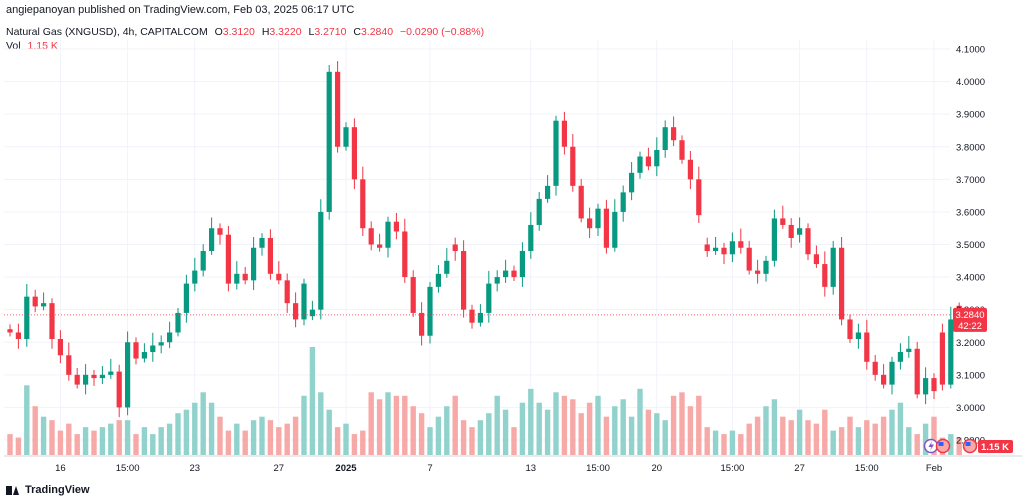 This screenshot has width=1024, height=503. I want to click on symbol-name: Natural Gas (XNGUSD), 4h, CAPITALCOM, so click(107, 32).